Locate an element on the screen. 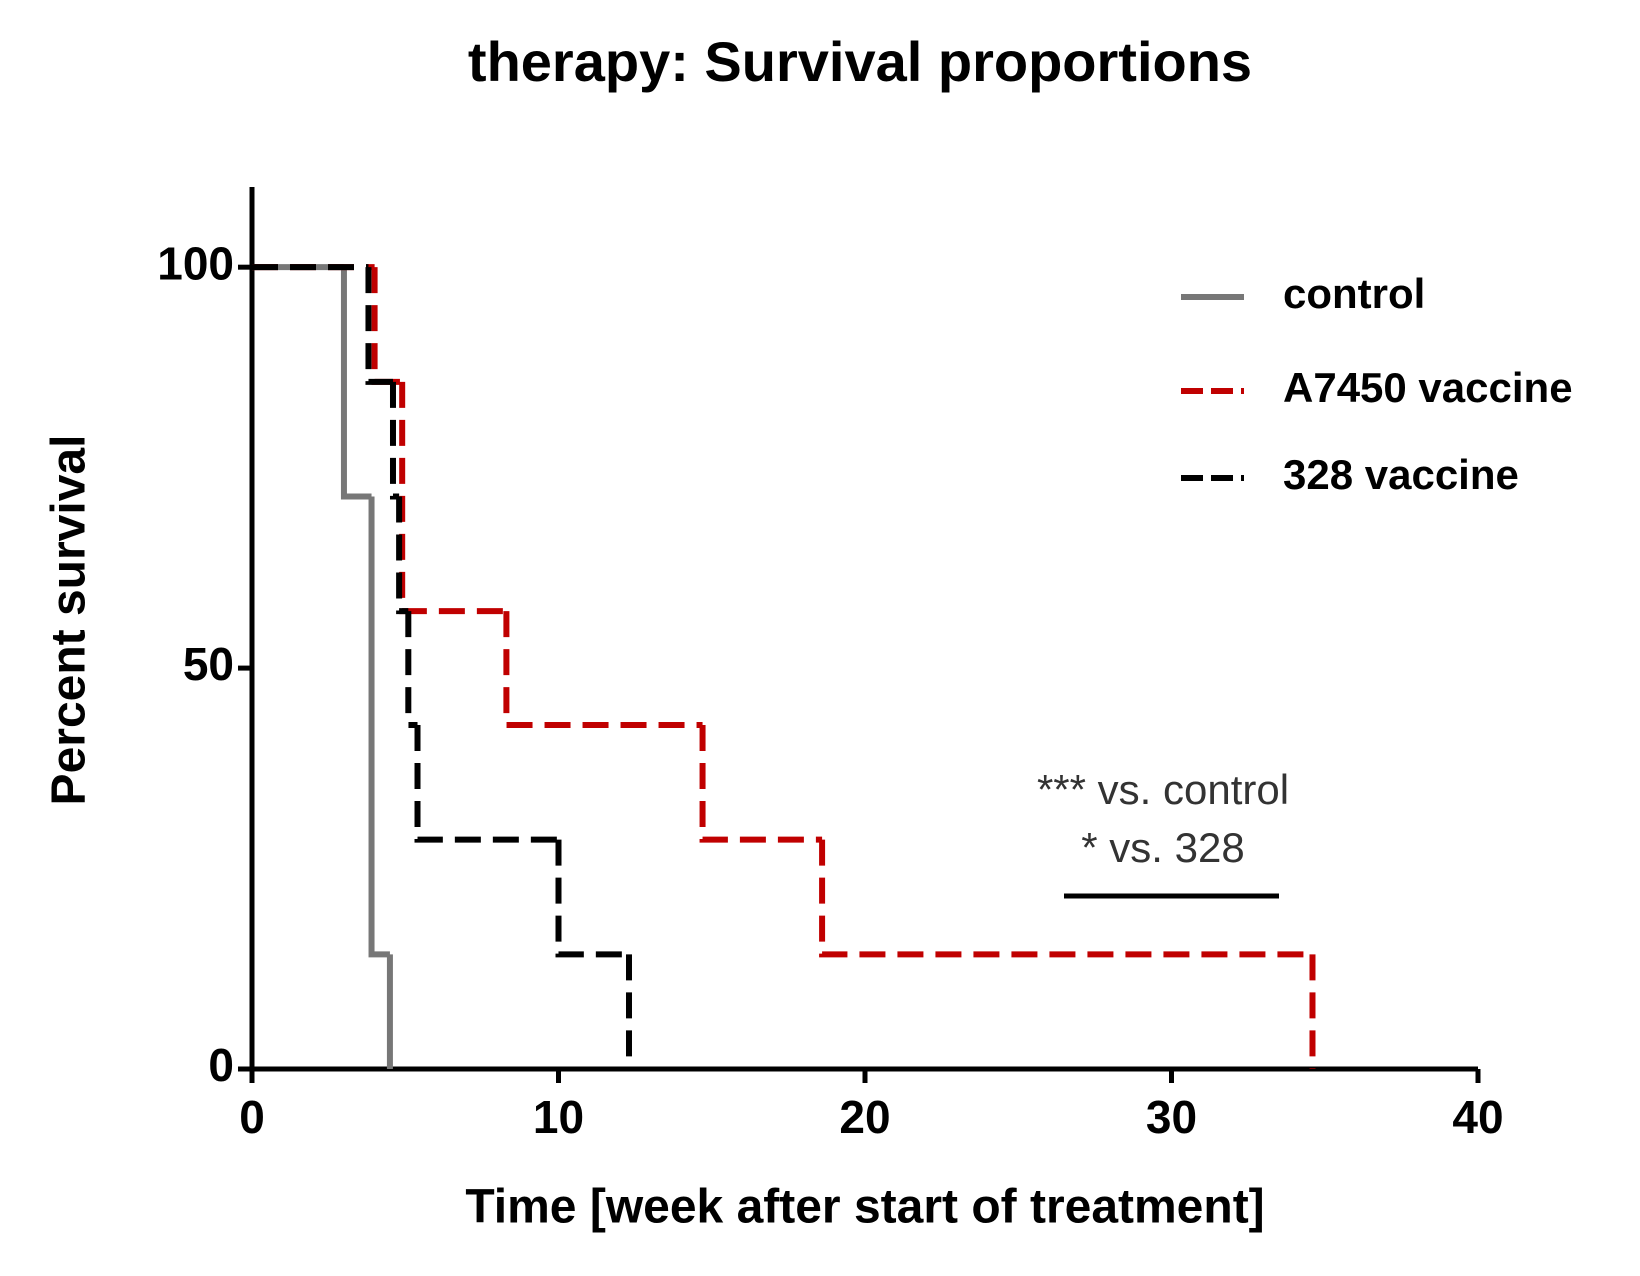 The width and height of the screenshot is (1640, 1276). annotation: * vs. 328 is located at coordinates (1162, 847).